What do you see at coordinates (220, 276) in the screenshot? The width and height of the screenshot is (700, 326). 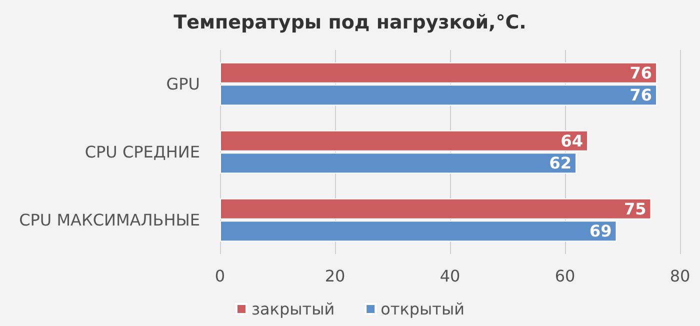 I see `x-tick-label: 0` at bounding box center [220, 276].